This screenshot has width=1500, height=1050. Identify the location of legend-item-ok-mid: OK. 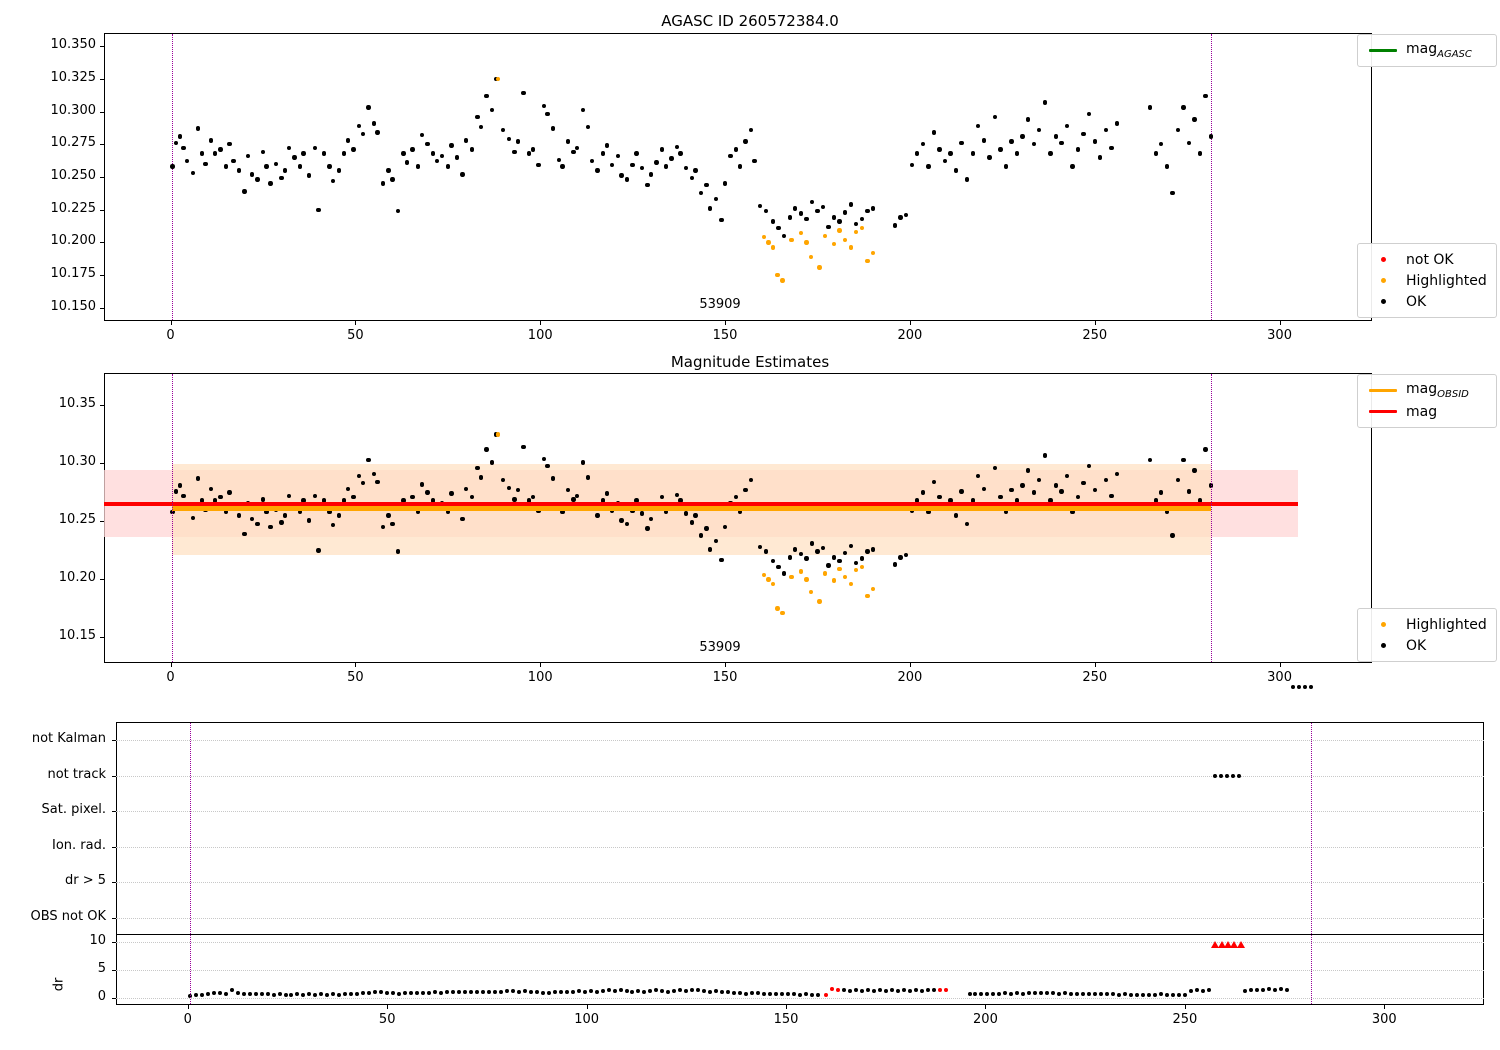
(1427, 645).